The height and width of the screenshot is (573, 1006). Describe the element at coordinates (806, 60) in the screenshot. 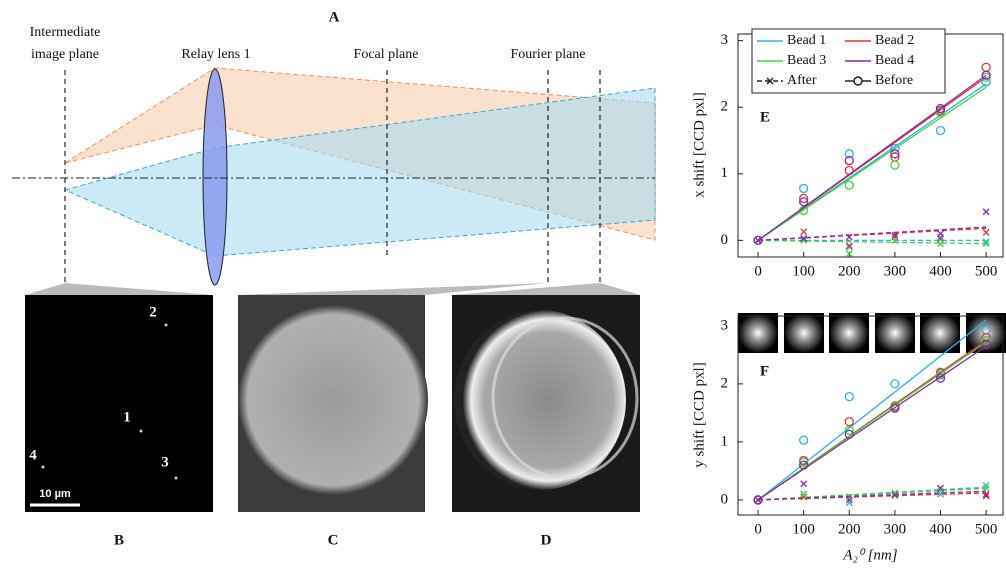

I see `legend-label: Bead 3` at that location.